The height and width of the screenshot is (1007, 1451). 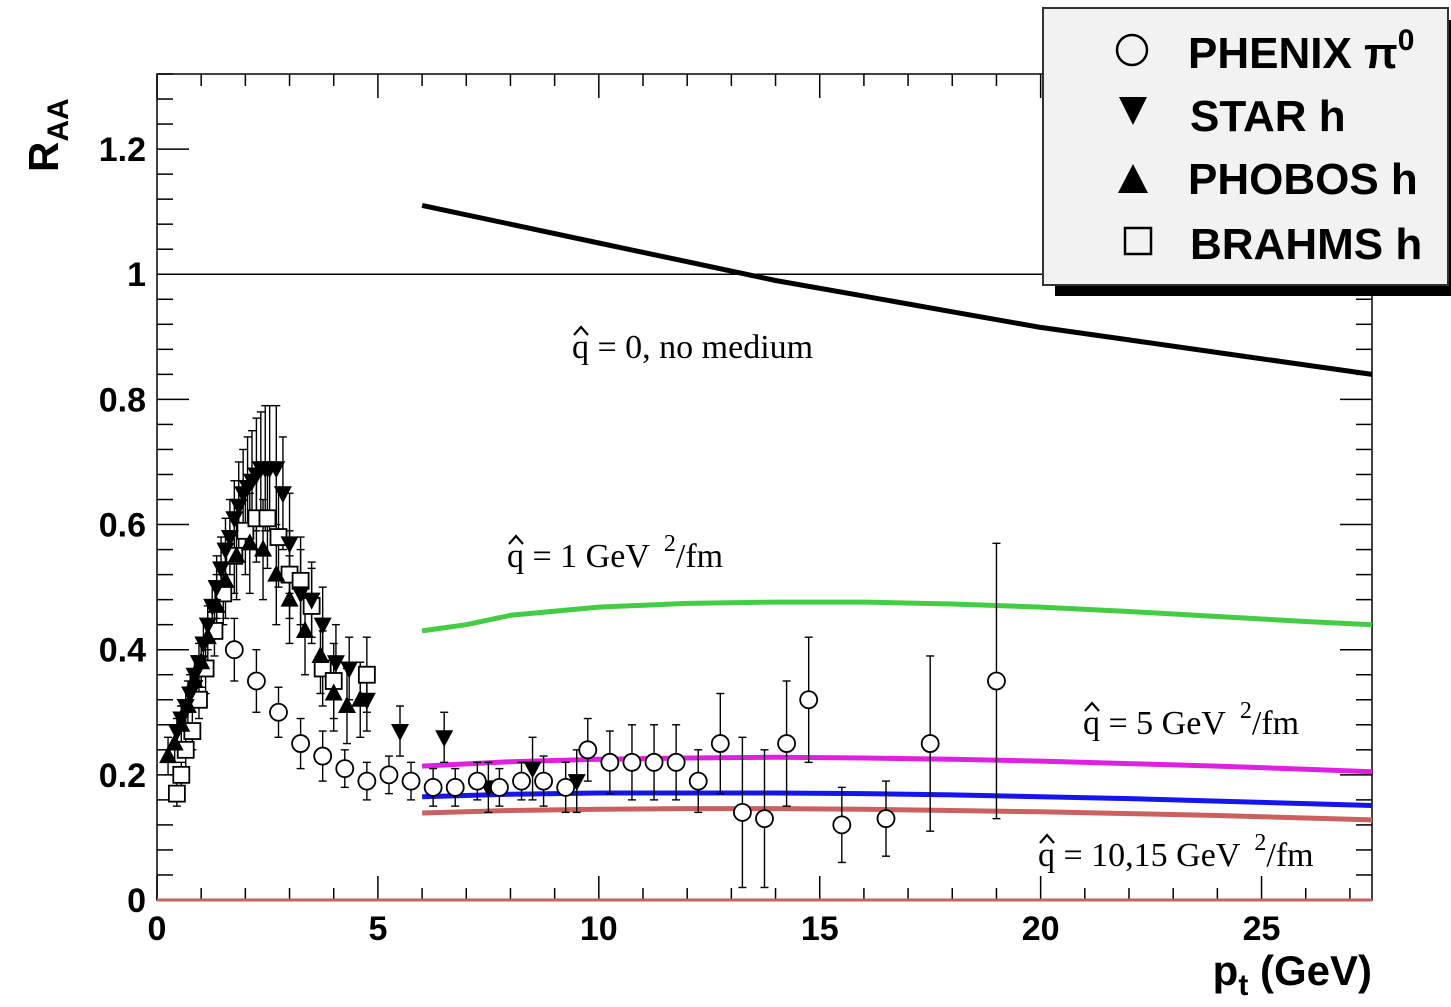 What do you see at coordinates (1041, 929) in the screenshot?
I see `x-tick-label: 20` at bounding box center [1041, 929].